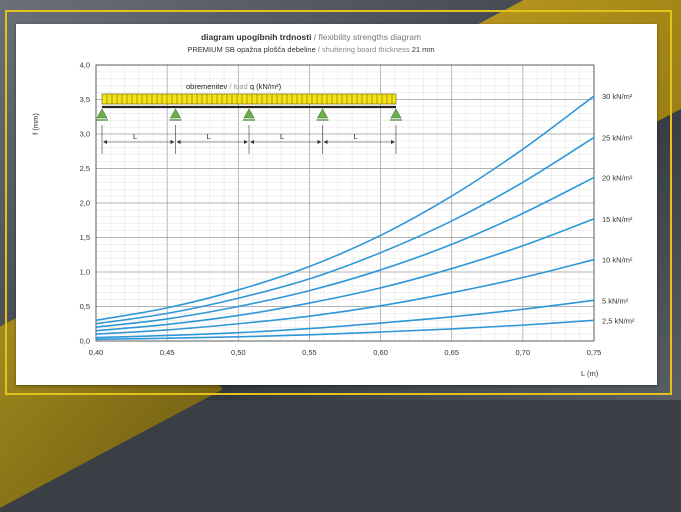 The height and width of the screenshot is (512, 681). What do you see at coordinates (617, 137) in the screenshot?
I see `series-label: 25 kN/m²` at bounding box center [617, 137].